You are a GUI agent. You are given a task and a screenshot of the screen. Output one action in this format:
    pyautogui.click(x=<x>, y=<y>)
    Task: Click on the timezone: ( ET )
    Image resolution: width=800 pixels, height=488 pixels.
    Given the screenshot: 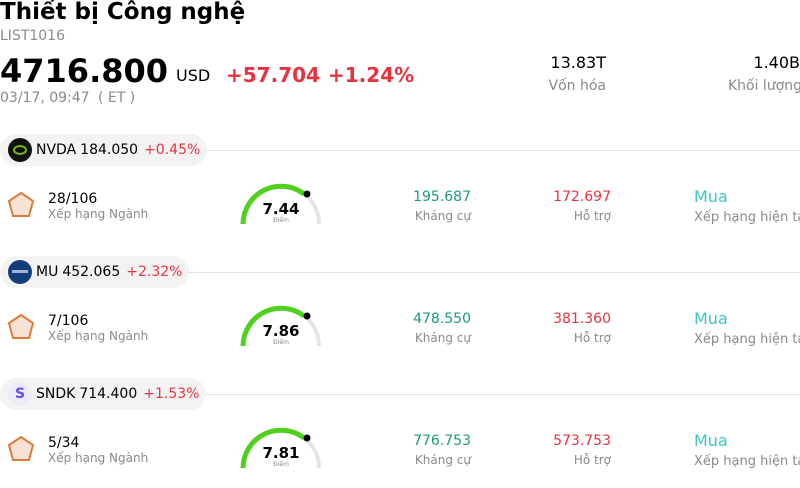 What is the action you would take?
    pyautogui.click(x=117, y=98)
    